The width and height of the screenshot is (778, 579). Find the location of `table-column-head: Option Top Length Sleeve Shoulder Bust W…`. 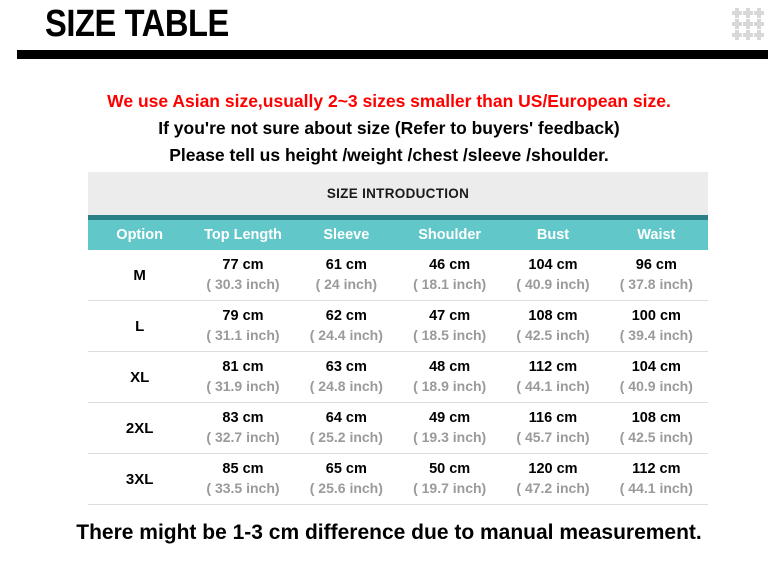

table-column-head: Option Top Length Sleeve Shoulder Bust W… is located at coordinates (398, 232).